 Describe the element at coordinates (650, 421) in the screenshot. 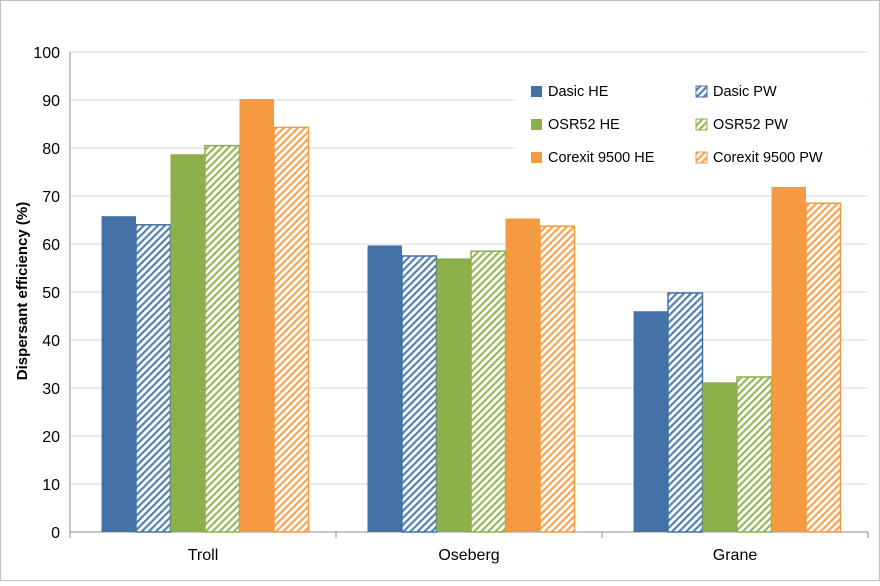

I see `bar-dasic-he-grane` at that location.